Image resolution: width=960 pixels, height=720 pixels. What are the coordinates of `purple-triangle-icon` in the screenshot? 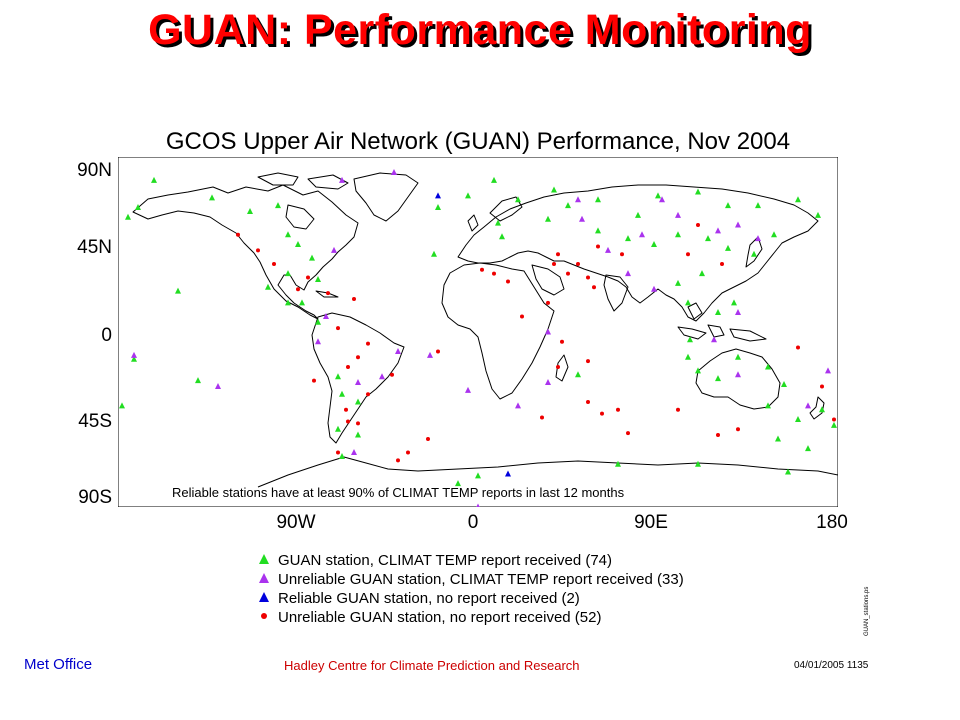 It's located at (268, 579).